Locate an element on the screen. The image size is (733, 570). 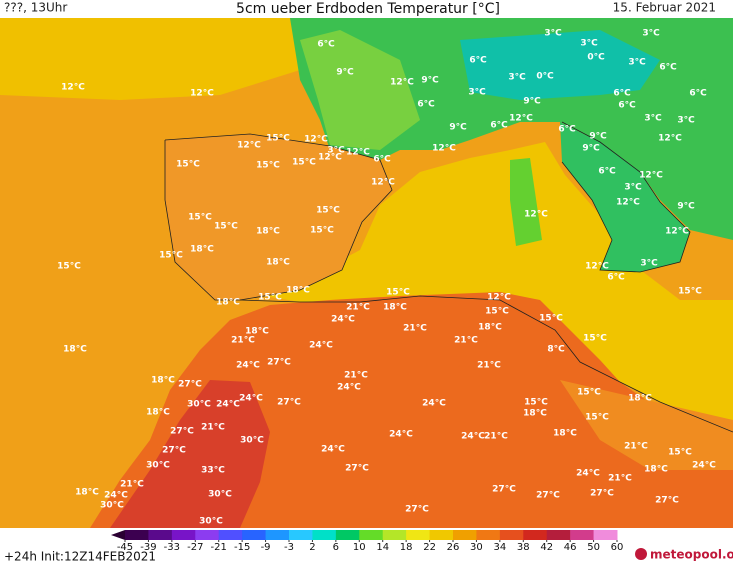
libya is located at coordinates (646, 425).